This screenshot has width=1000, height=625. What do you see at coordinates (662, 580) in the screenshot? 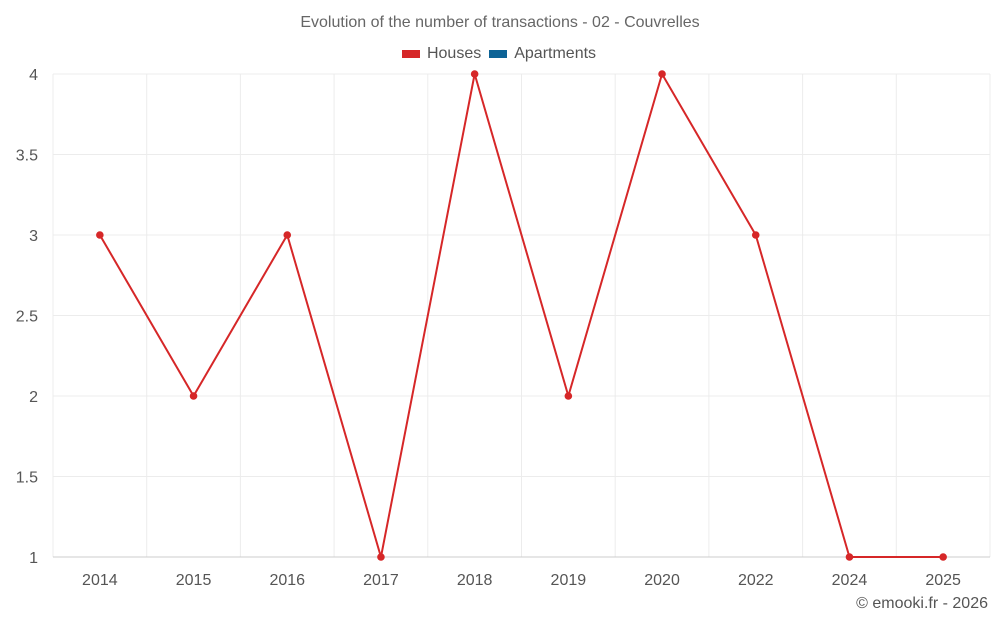
I see `x-tick-label: 2020` at bounding box center [662, 580].